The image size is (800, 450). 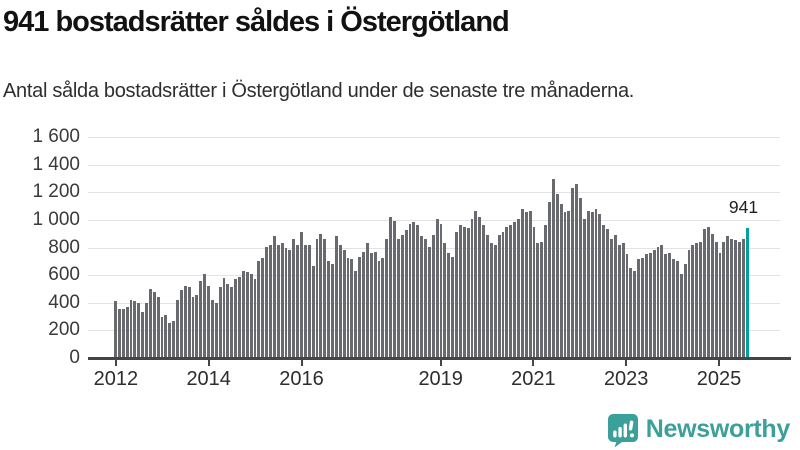 What do you see at coordinates (56, 192) in the screenshot?
I see `y-axis-label: 1 200` at bounding box center [56, 192].